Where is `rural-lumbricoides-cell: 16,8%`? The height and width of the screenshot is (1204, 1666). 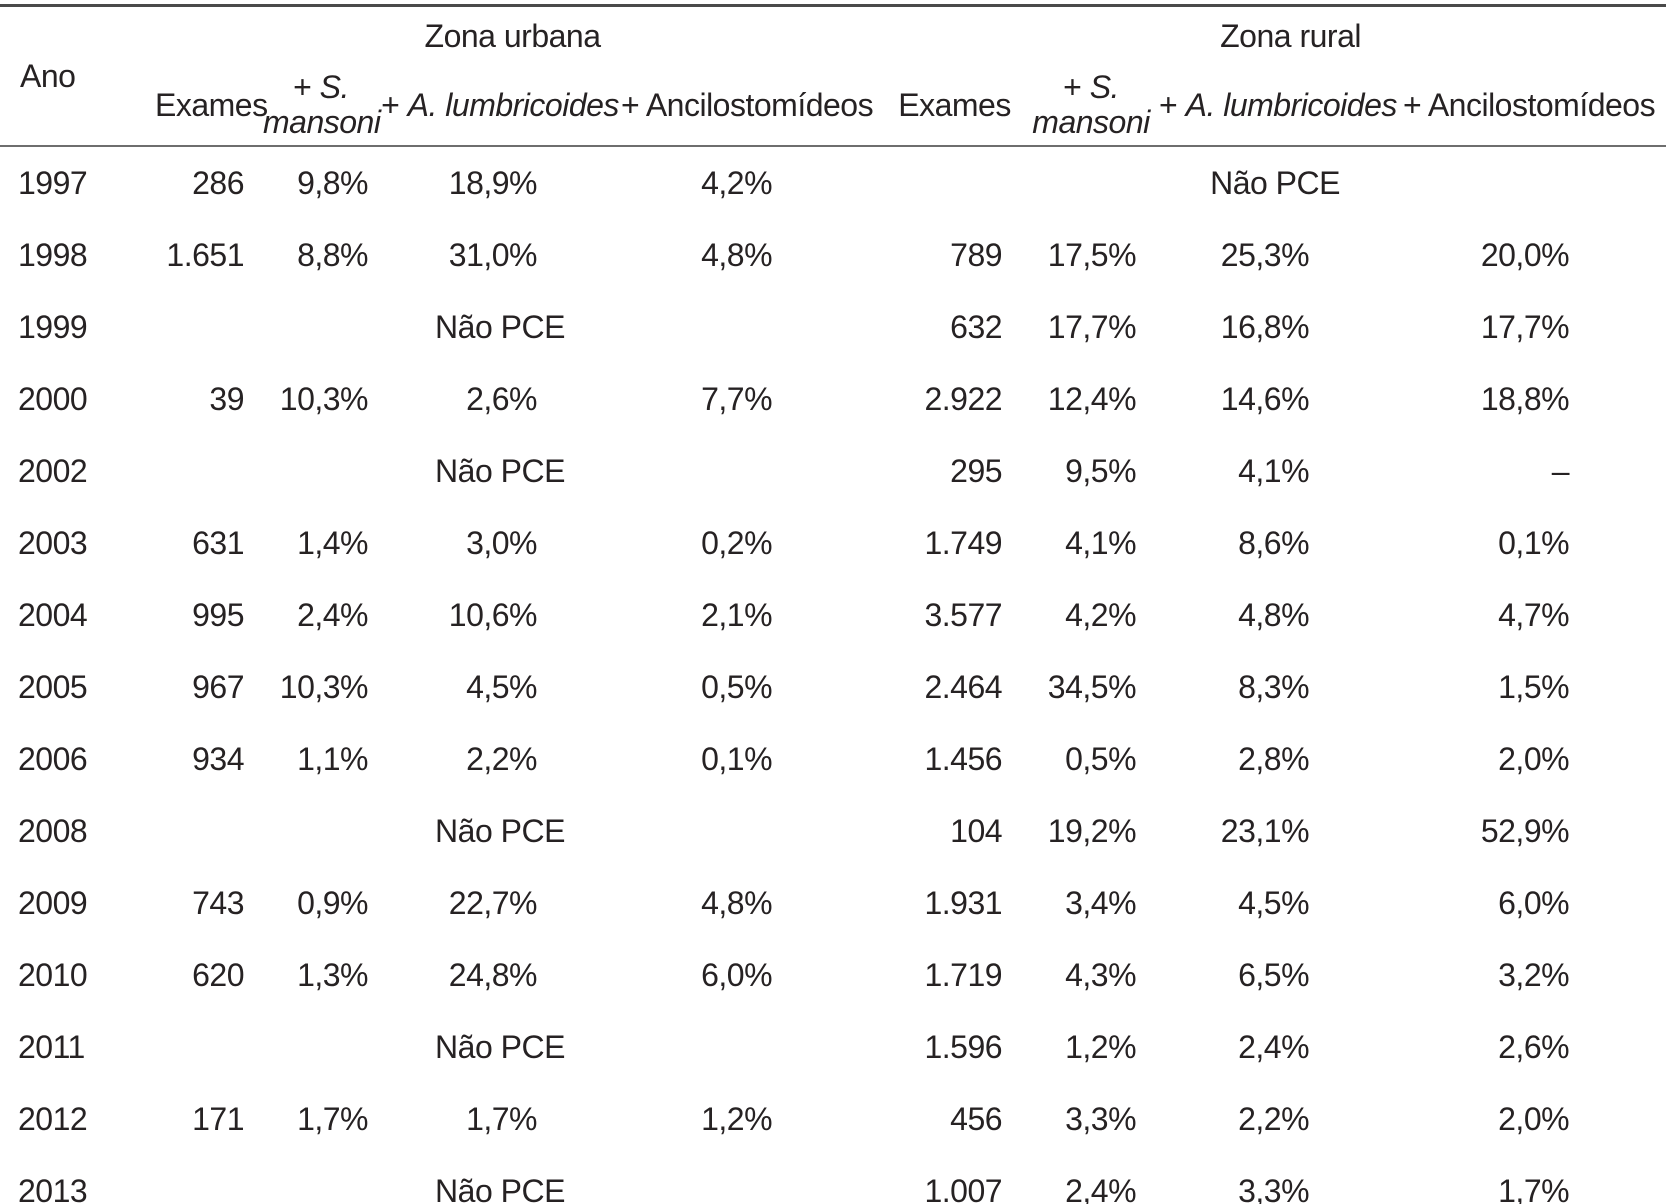
rural-lumbricoides-cell: 16,8% is located at coordinates (1265, 326).